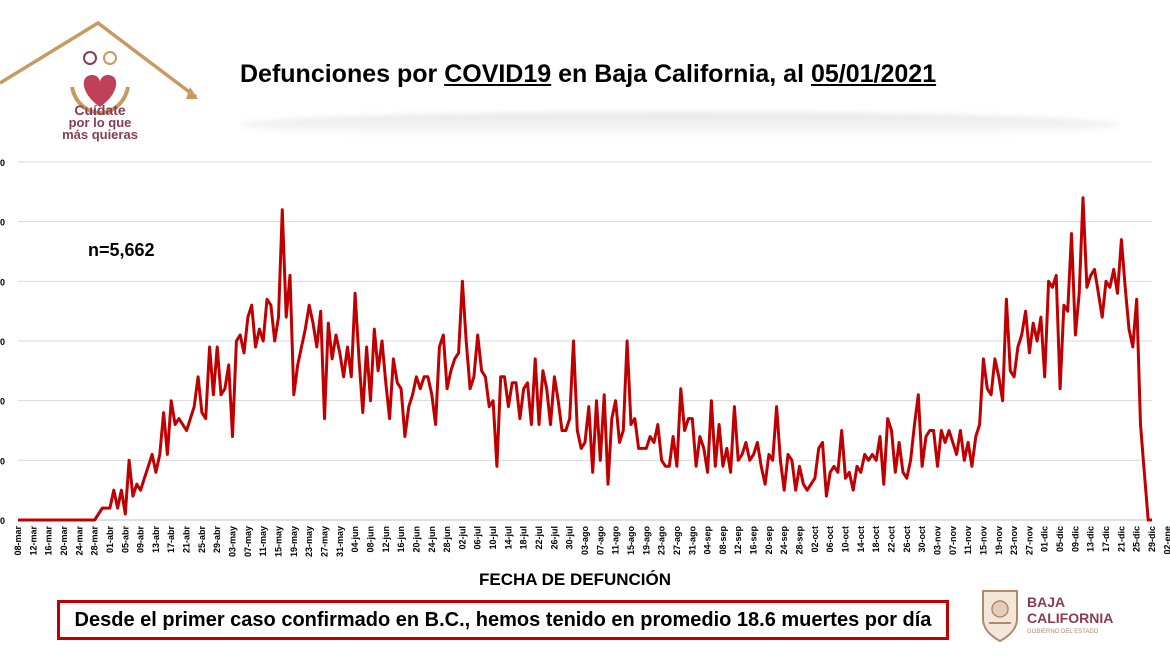 This screenshot has width=1170, height=657. I want to click on x-tick-label-23-may: 23-may, so click(309, 541).